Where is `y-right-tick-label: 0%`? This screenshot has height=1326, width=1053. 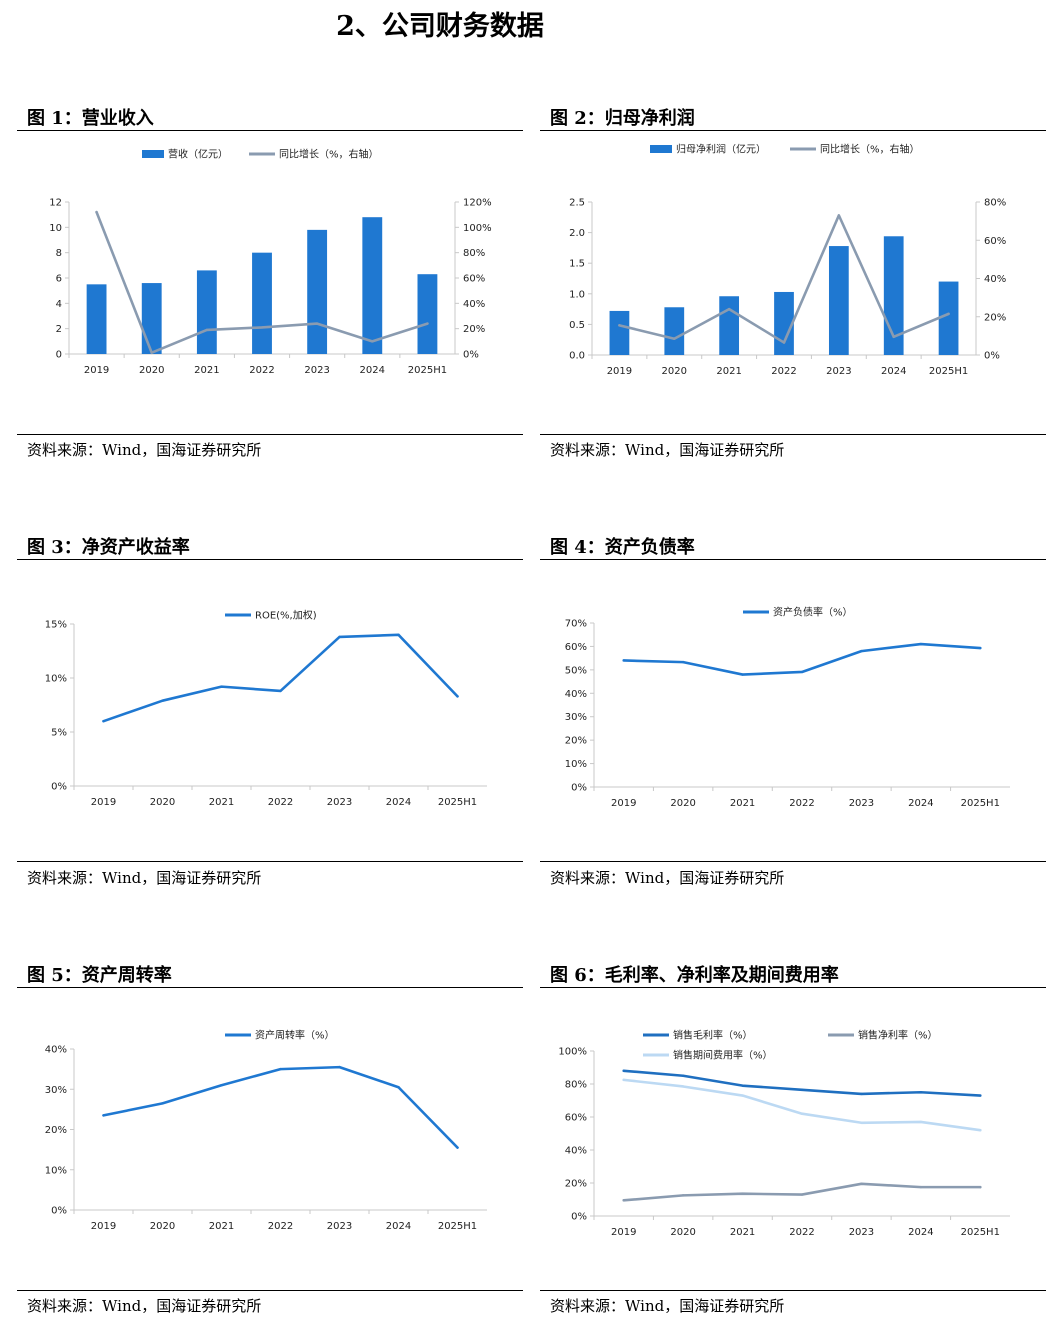
y-right-tick-label: 0% is located at coordinates (471, 355).